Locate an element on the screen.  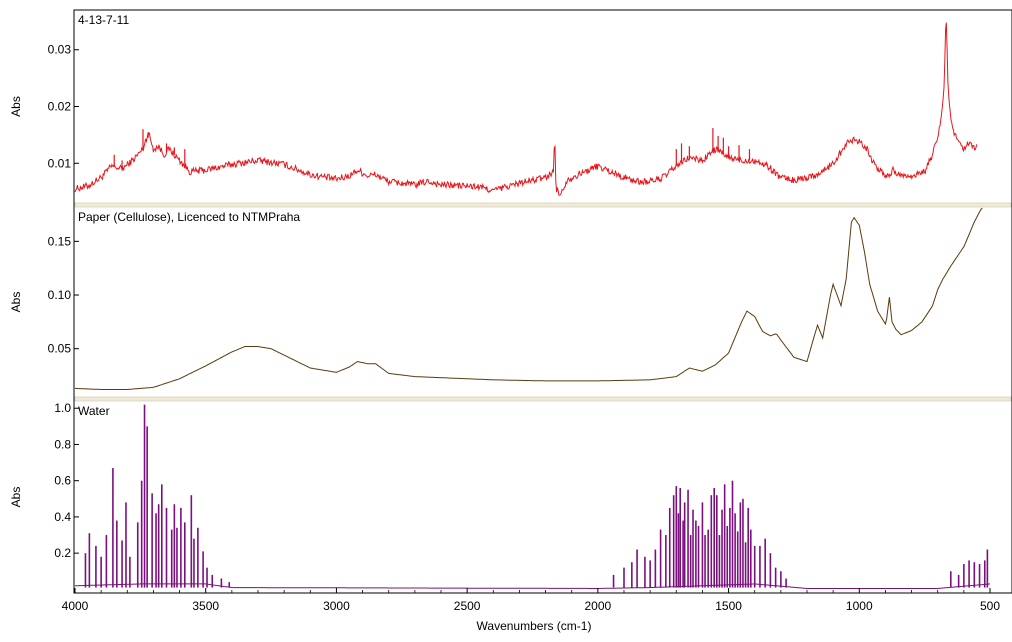
y-tick-label: 0.02 is located at coordinates (60, 107).